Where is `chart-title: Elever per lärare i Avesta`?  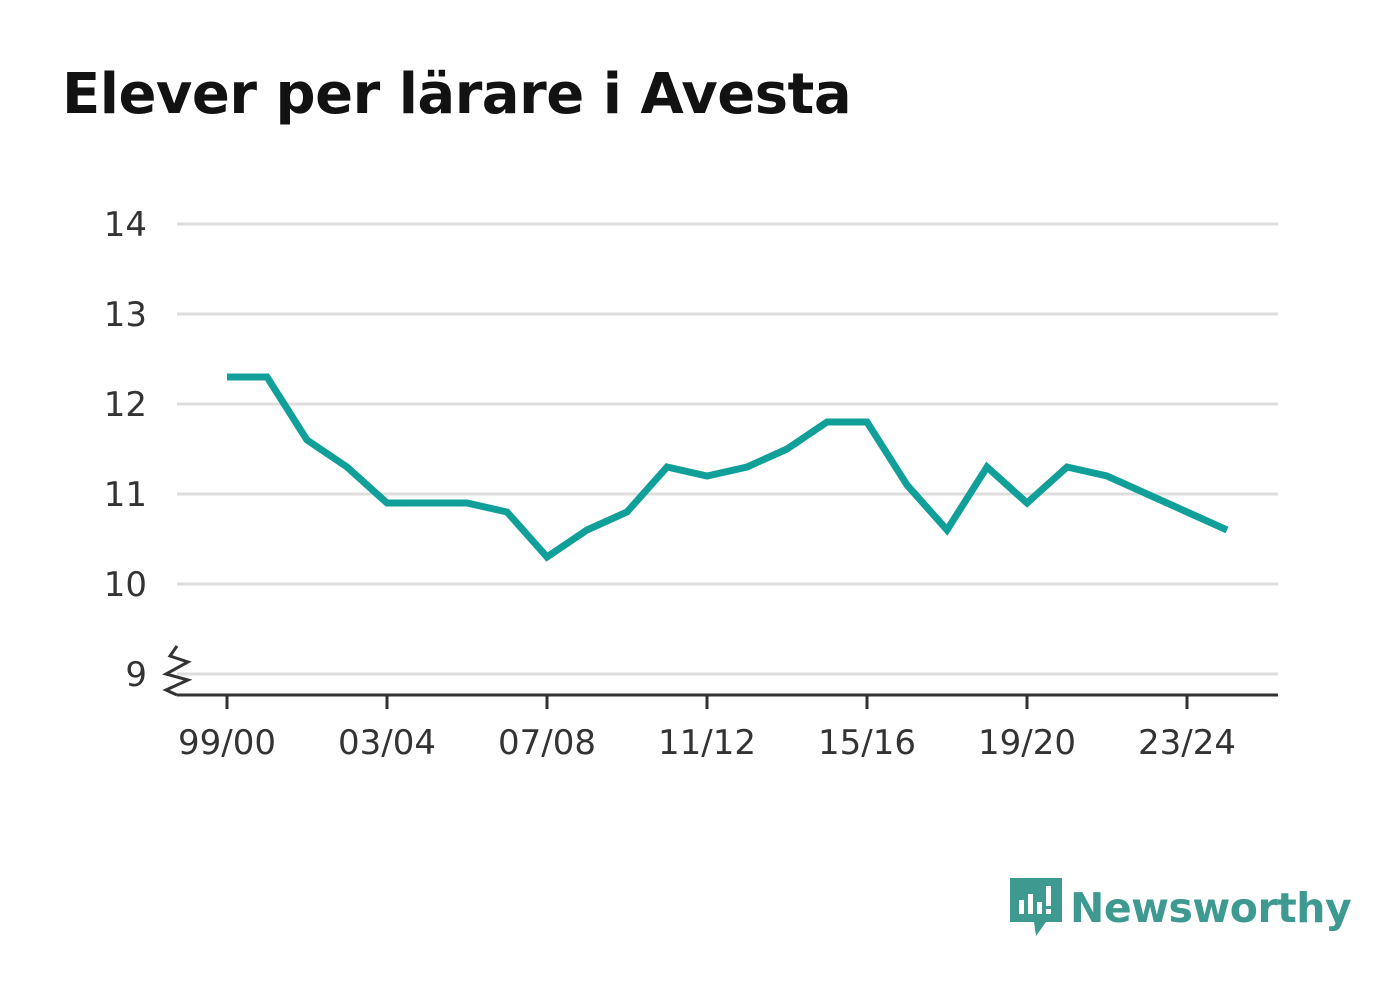
chart-title: Elever per lärare i Avesta is located at coordinates (457, 94).